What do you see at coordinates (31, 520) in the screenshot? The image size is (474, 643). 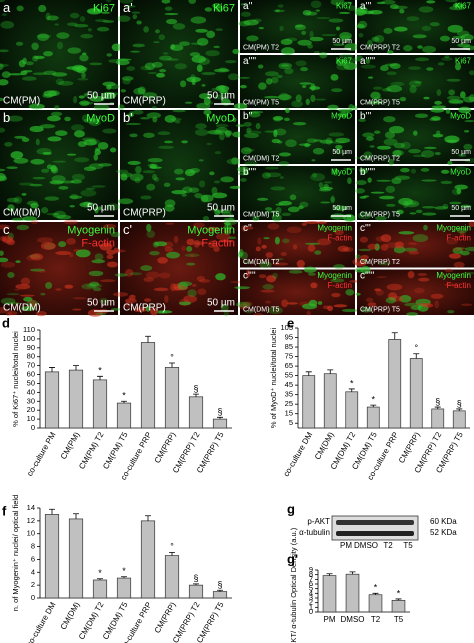 I see `y-tick-label: 12` at bounding box center [31, 520].